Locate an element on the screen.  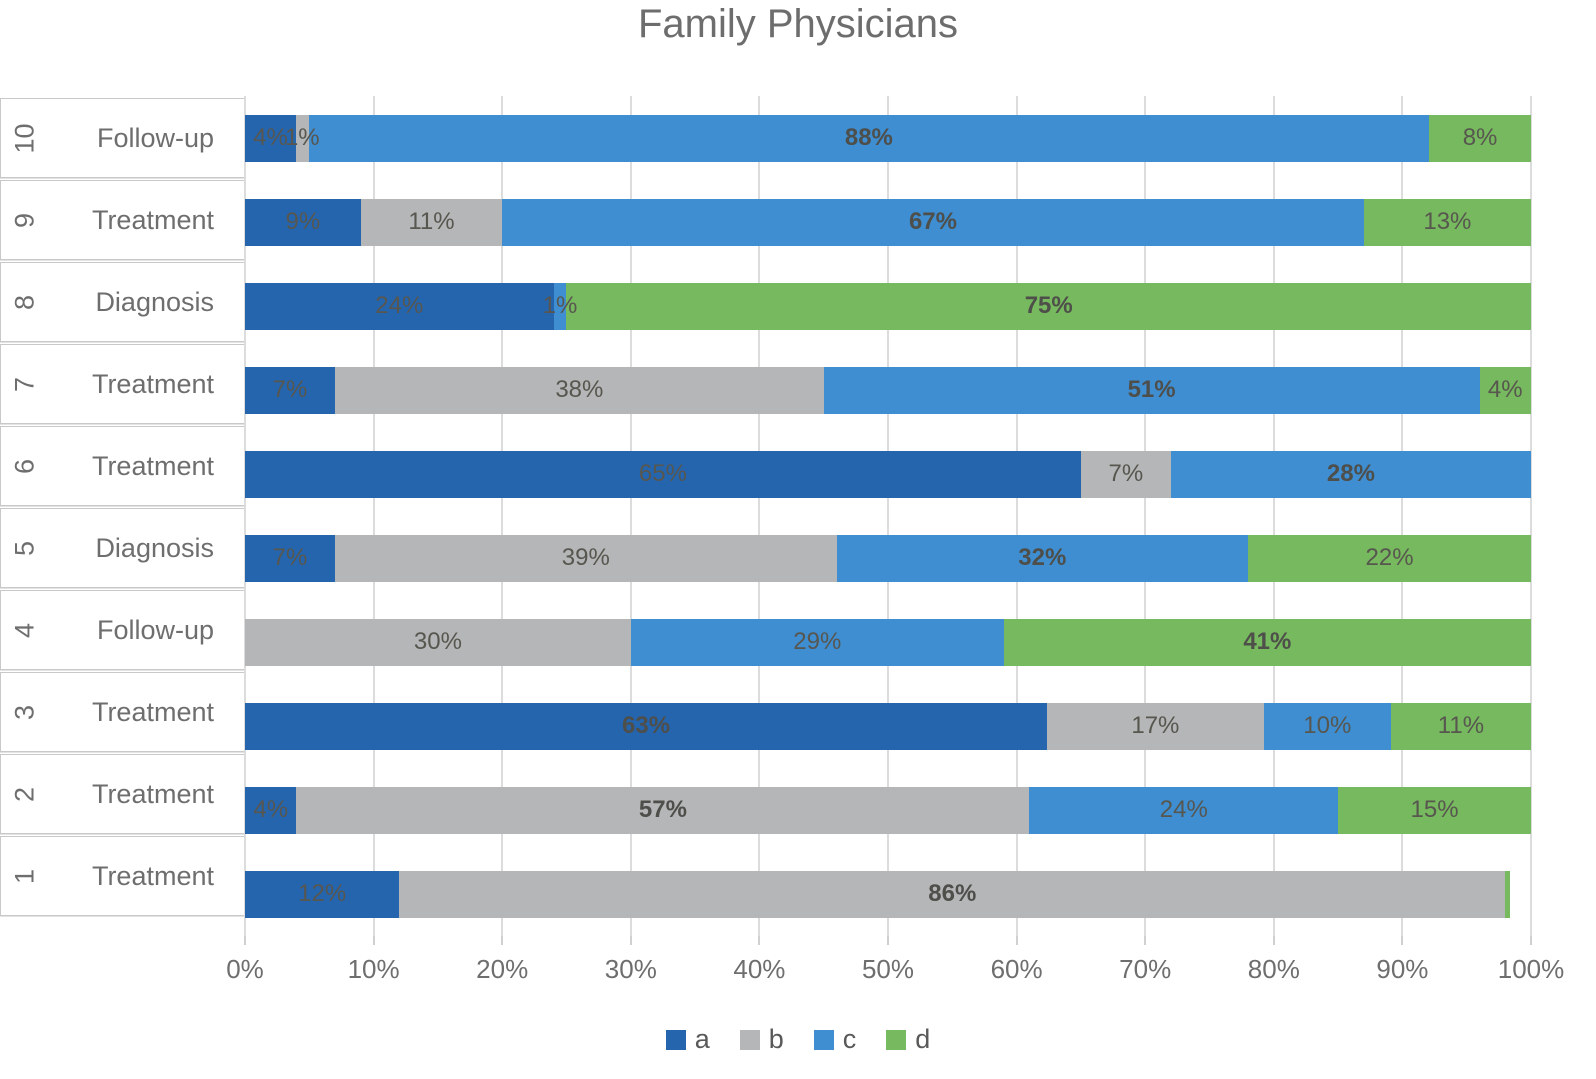
bar-row-3: 63% 17% 10% 11% is located at coordinates (888, 726).